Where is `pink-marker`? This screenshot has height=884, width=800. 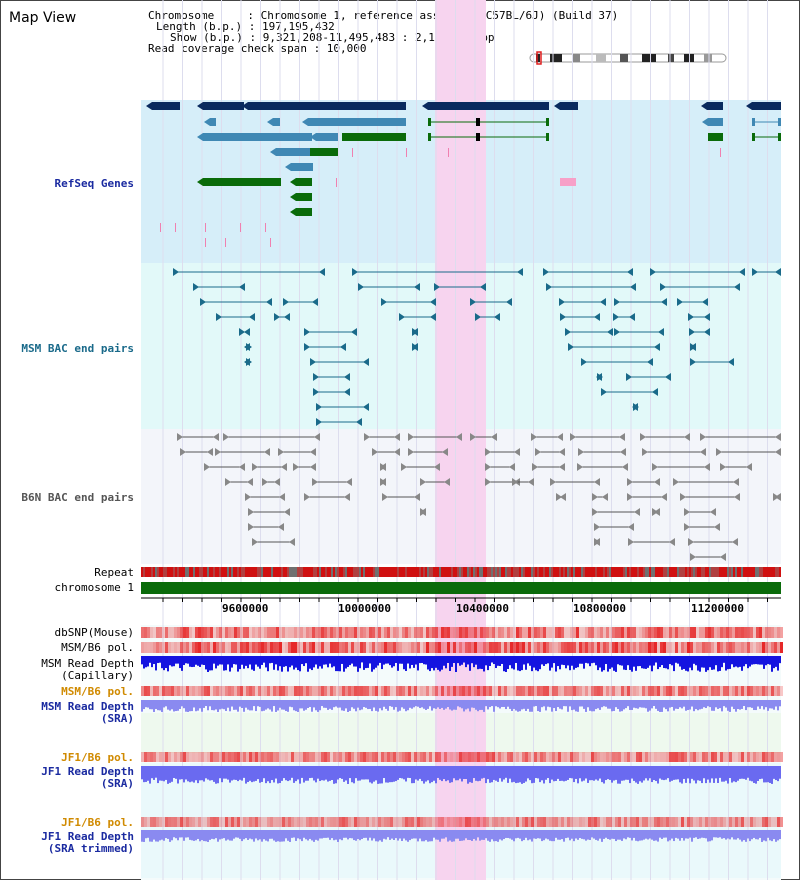 pink-marker is located at coordinates (205, 227).